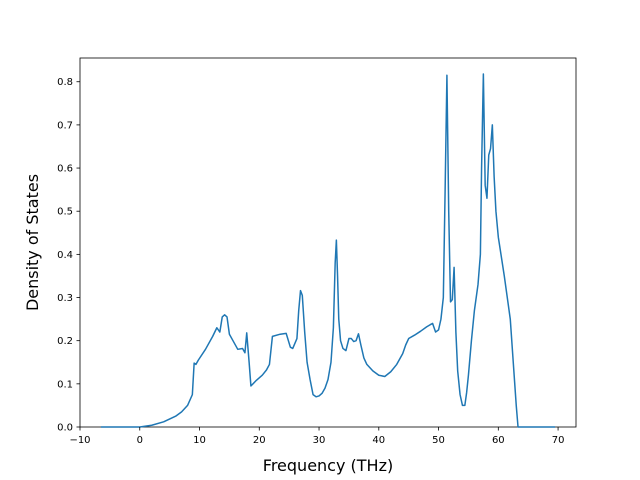 This screenshot has width=640, height=480. What do you see at coordinates (378, 440) in the screenshot?
I see `x-tick-label: 40` at bounding box center [378, 440].